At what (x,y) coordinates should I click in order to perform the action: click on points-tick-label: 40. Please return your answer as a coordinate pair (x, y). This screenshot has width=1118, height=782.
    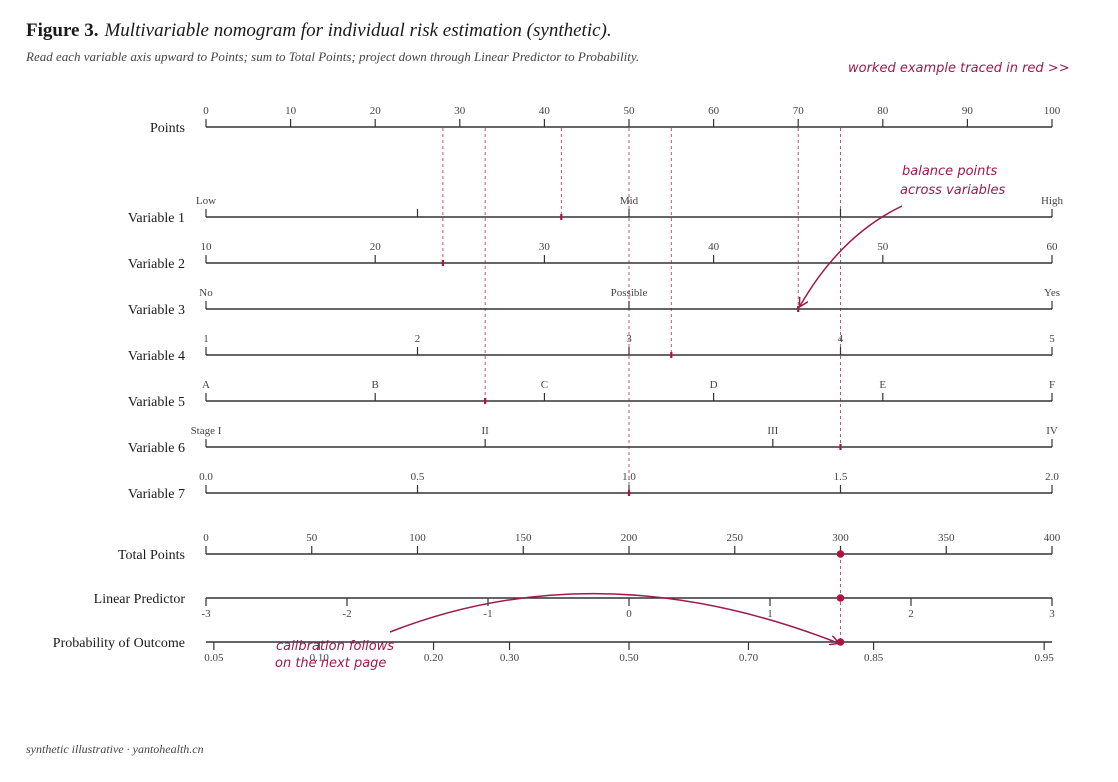
    Looking at the image, I should click on (545, 111).